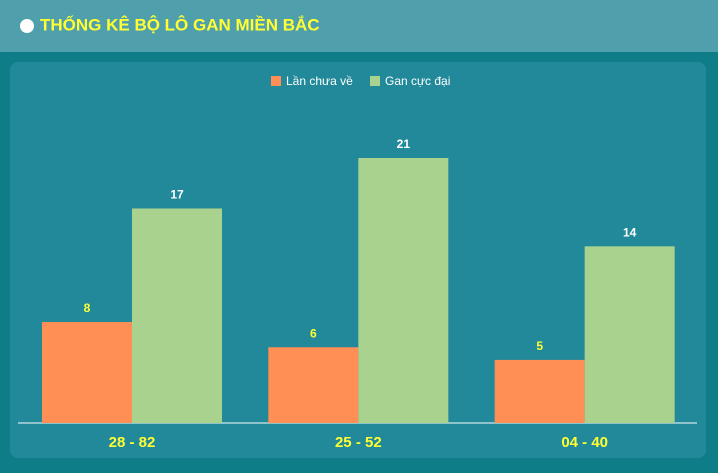  What do you see at coordinates (177, 195) in the screenshot?
I see `value-label: 17` at bounding box center [177, 195].